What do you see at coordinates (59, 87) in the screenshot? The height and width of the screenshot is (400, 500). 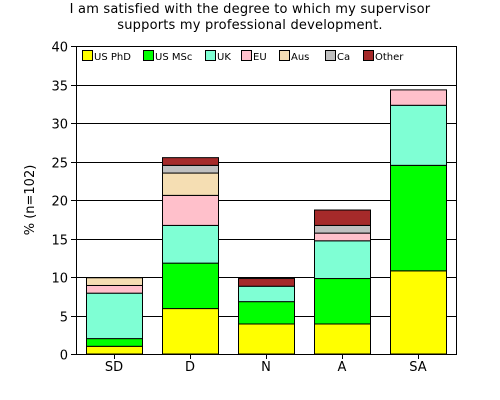 I see `y-tick-label: 35` at bounding box center [59, 87].